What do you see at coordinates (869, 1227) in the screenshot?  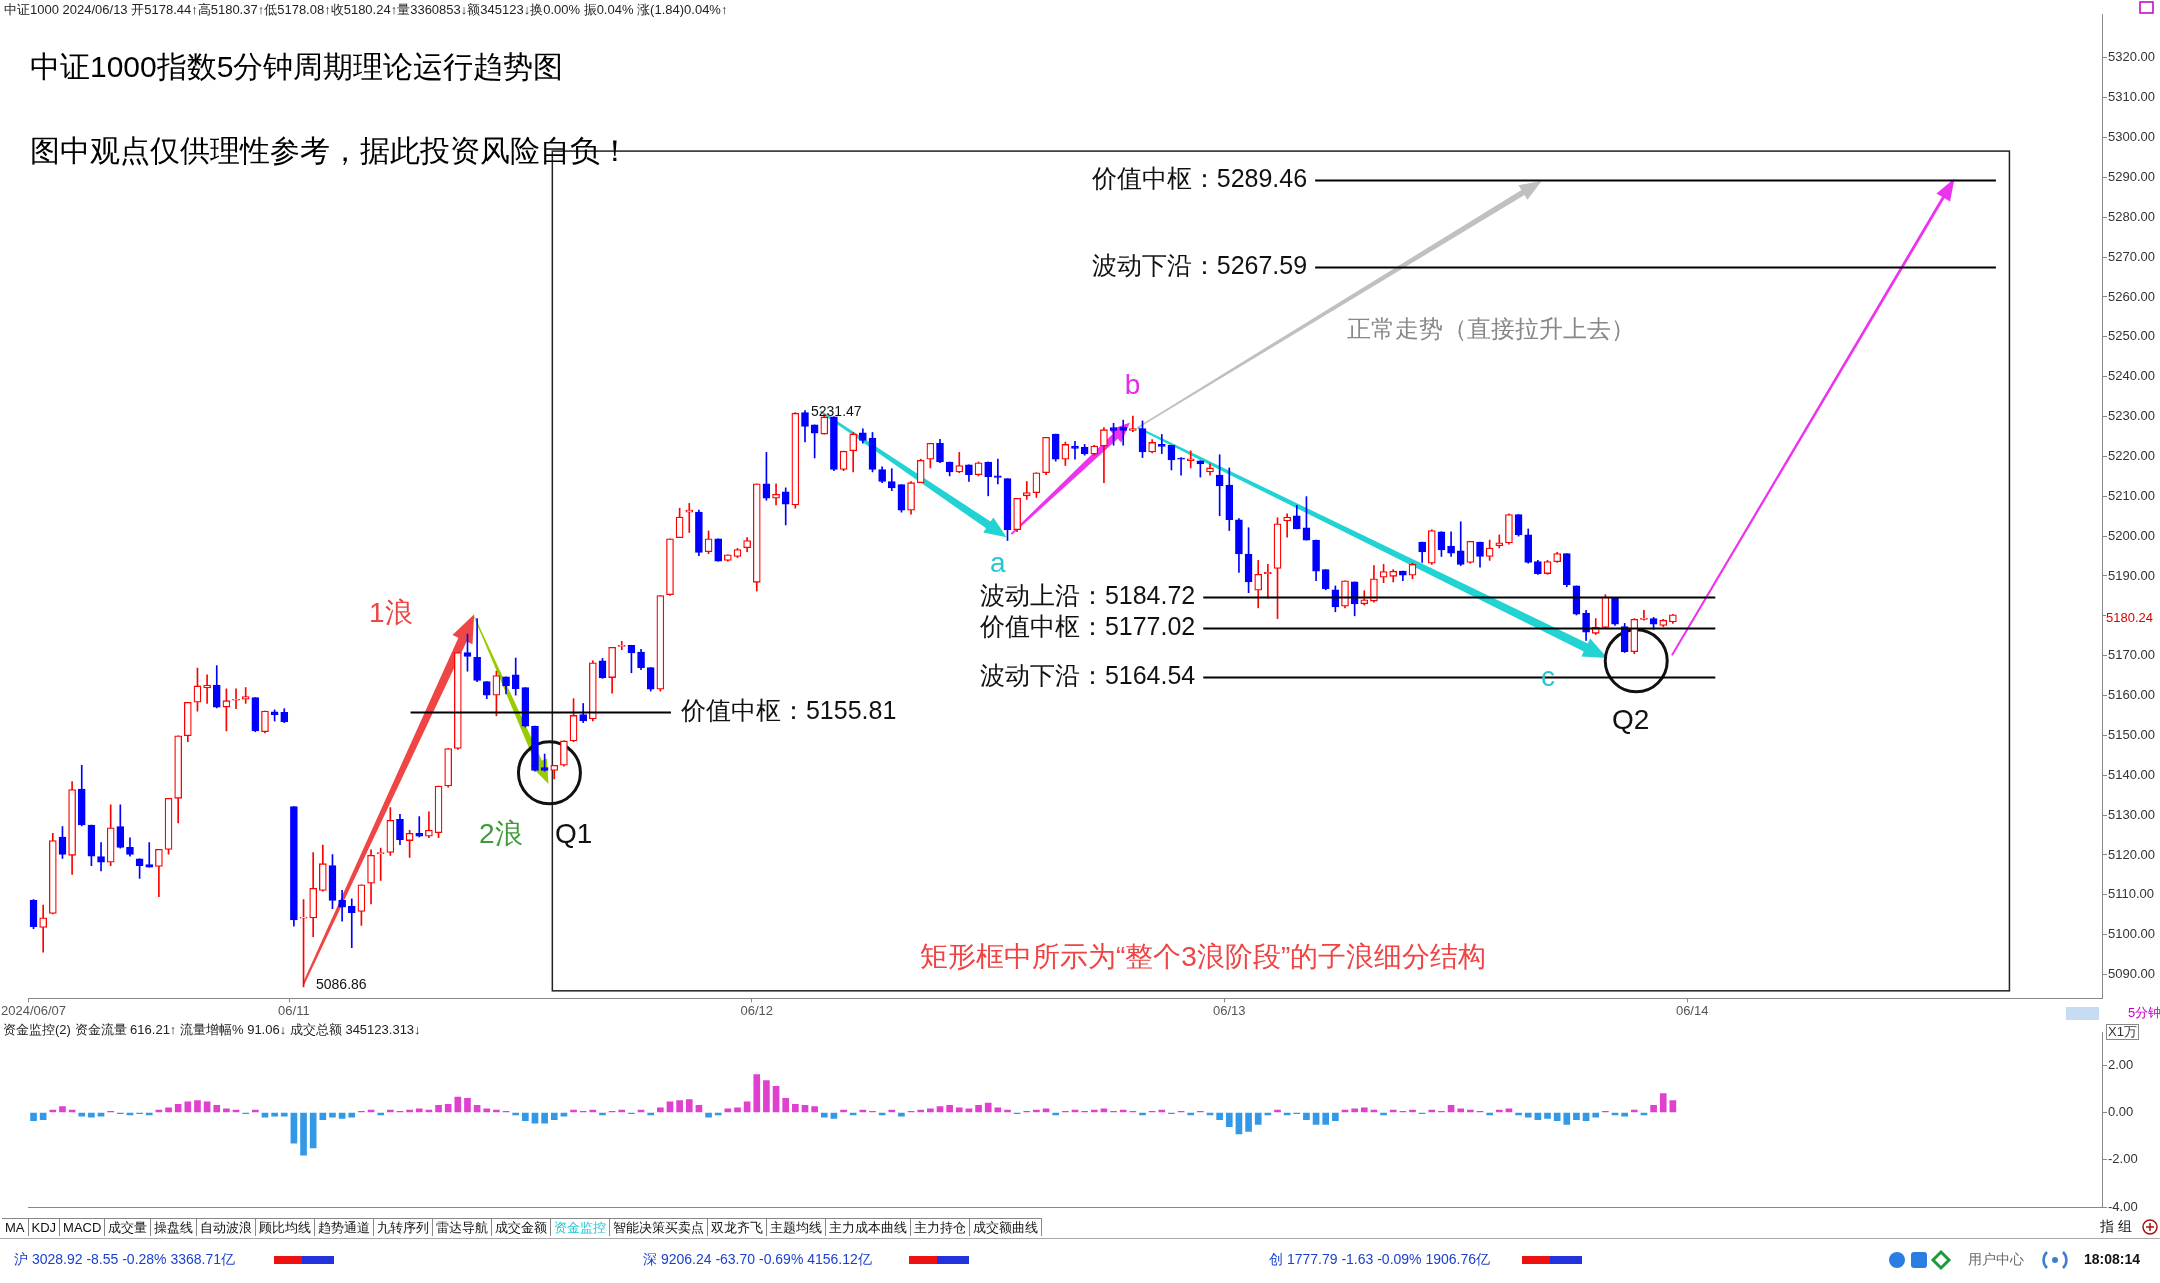 I see `text: 主力成本曲线` at bounding box center [869, 1227].